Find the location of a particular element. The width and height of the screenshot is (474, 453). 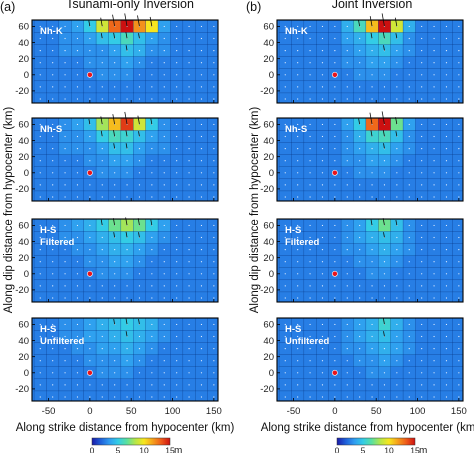

panel-a-title: Tsunami-only Inversion is located at coordinates (130, 5).